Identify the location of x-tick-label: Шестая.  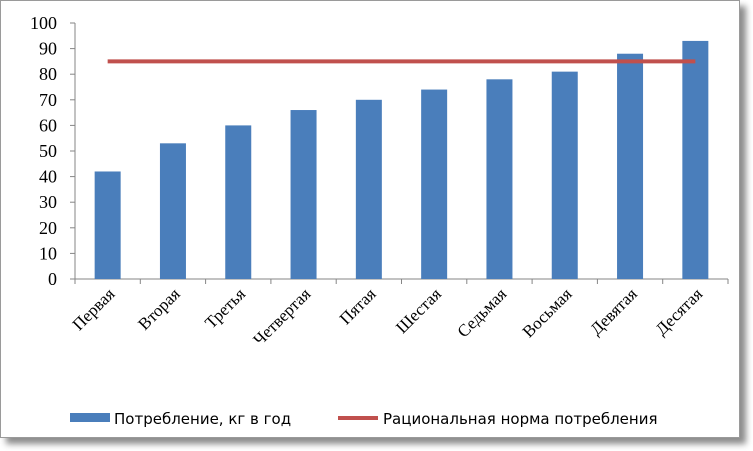
(418, 310).